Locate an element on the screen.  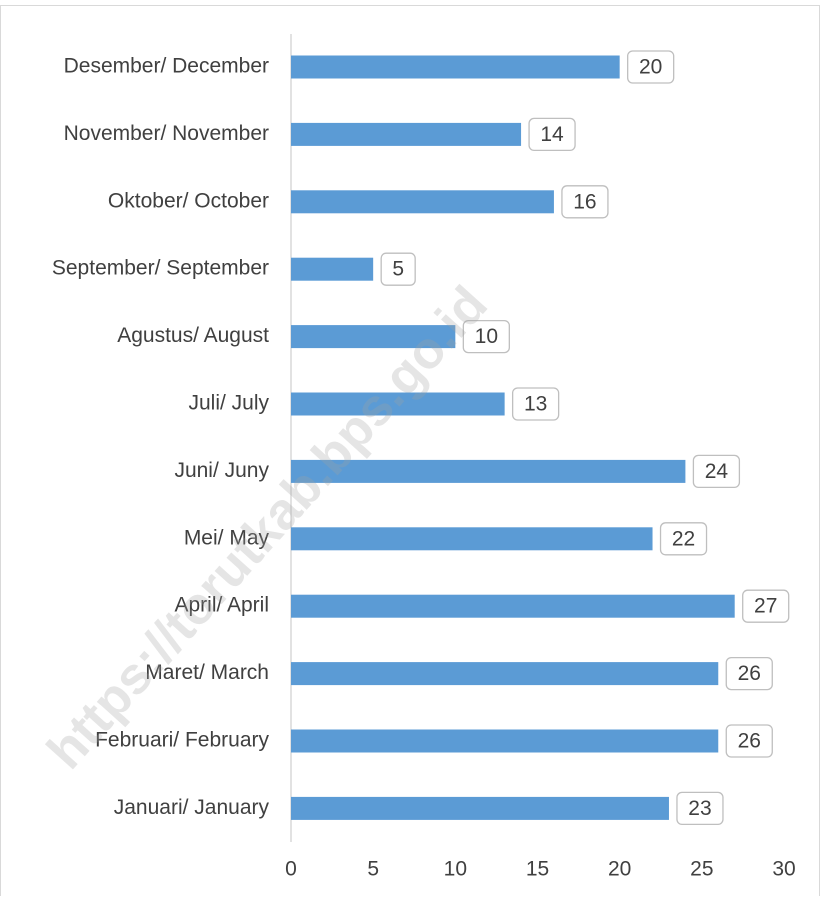
x-tick-label: 5 is located at coordinates (373, 869).